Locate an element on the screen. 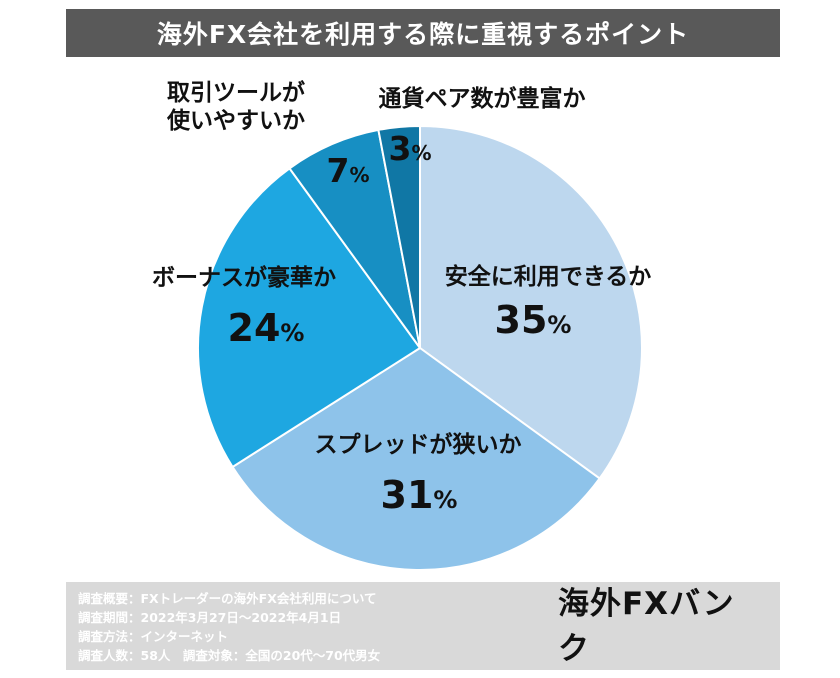 This screenshot has height=678, width=840. slice-label-4-line-1: 取引ツールが is located at coordinates (236, 92).